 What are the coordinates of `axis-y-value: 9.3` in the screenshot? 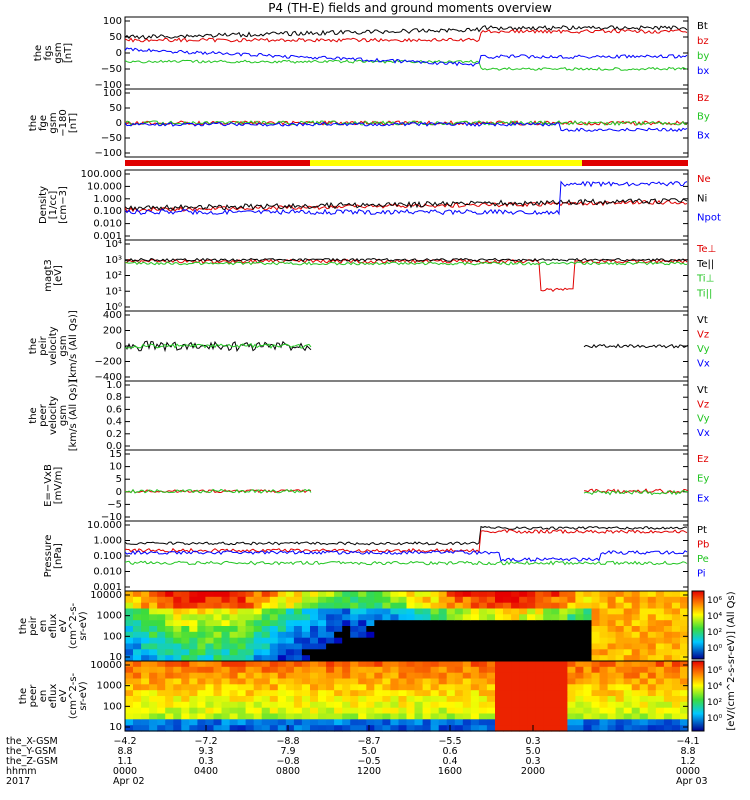 It's located at (205, 751).